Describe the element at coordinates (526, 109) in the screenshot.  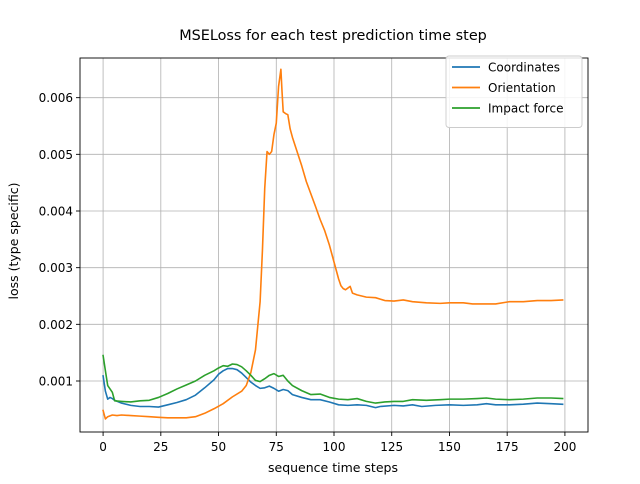
I see `legend-label-impact-force: Impact force` at that location.